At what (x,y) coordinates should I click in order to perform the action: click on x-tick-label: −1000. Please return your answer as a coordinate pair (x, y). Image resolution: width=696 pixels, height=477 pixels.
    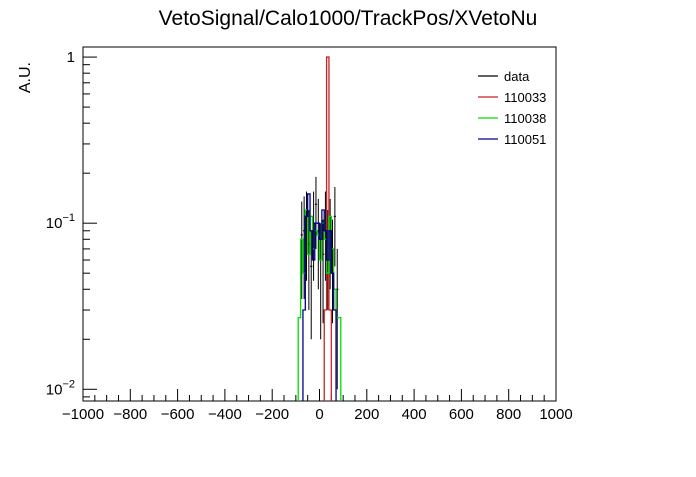
    Looking at the image, I should click on (83, 414).